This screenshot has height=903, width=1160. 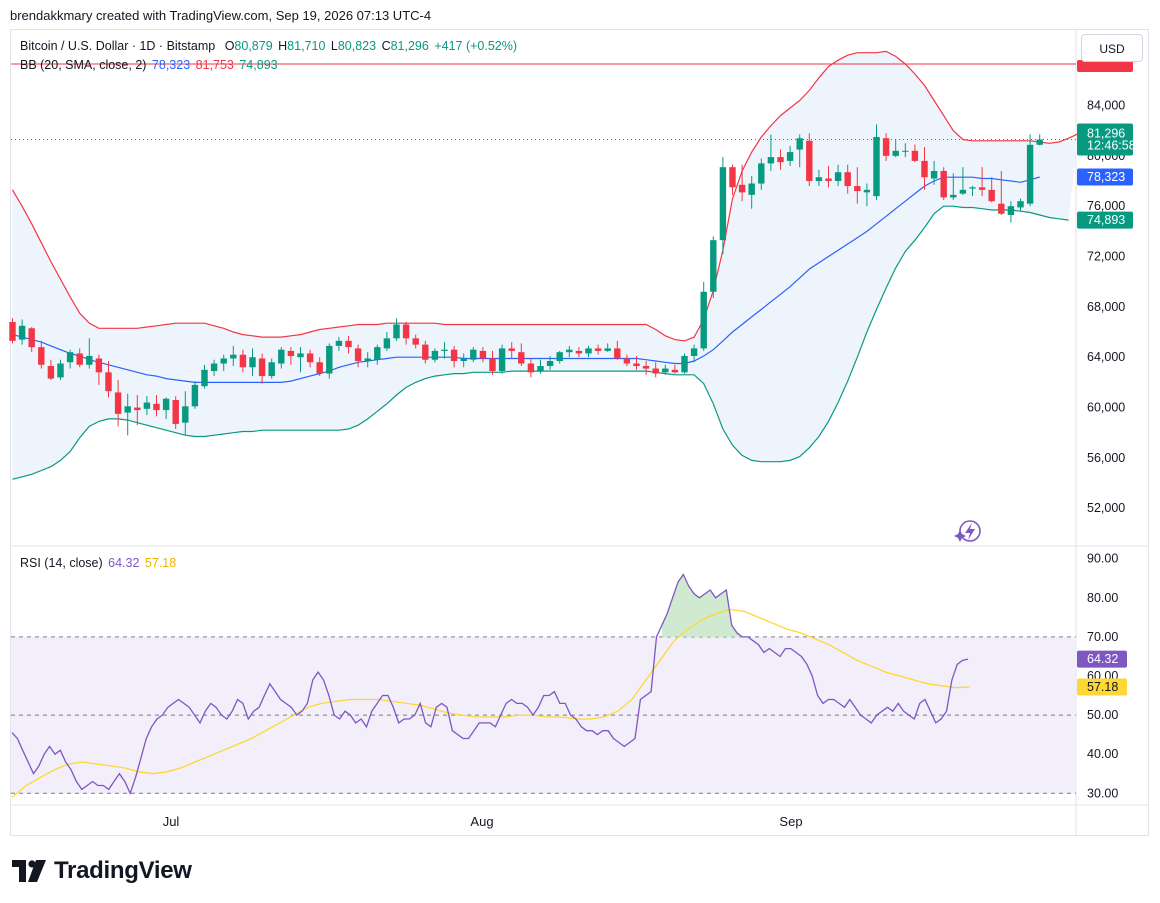 I want to click on rsi-label: RSI (14, close), so click(x=61, y=563).